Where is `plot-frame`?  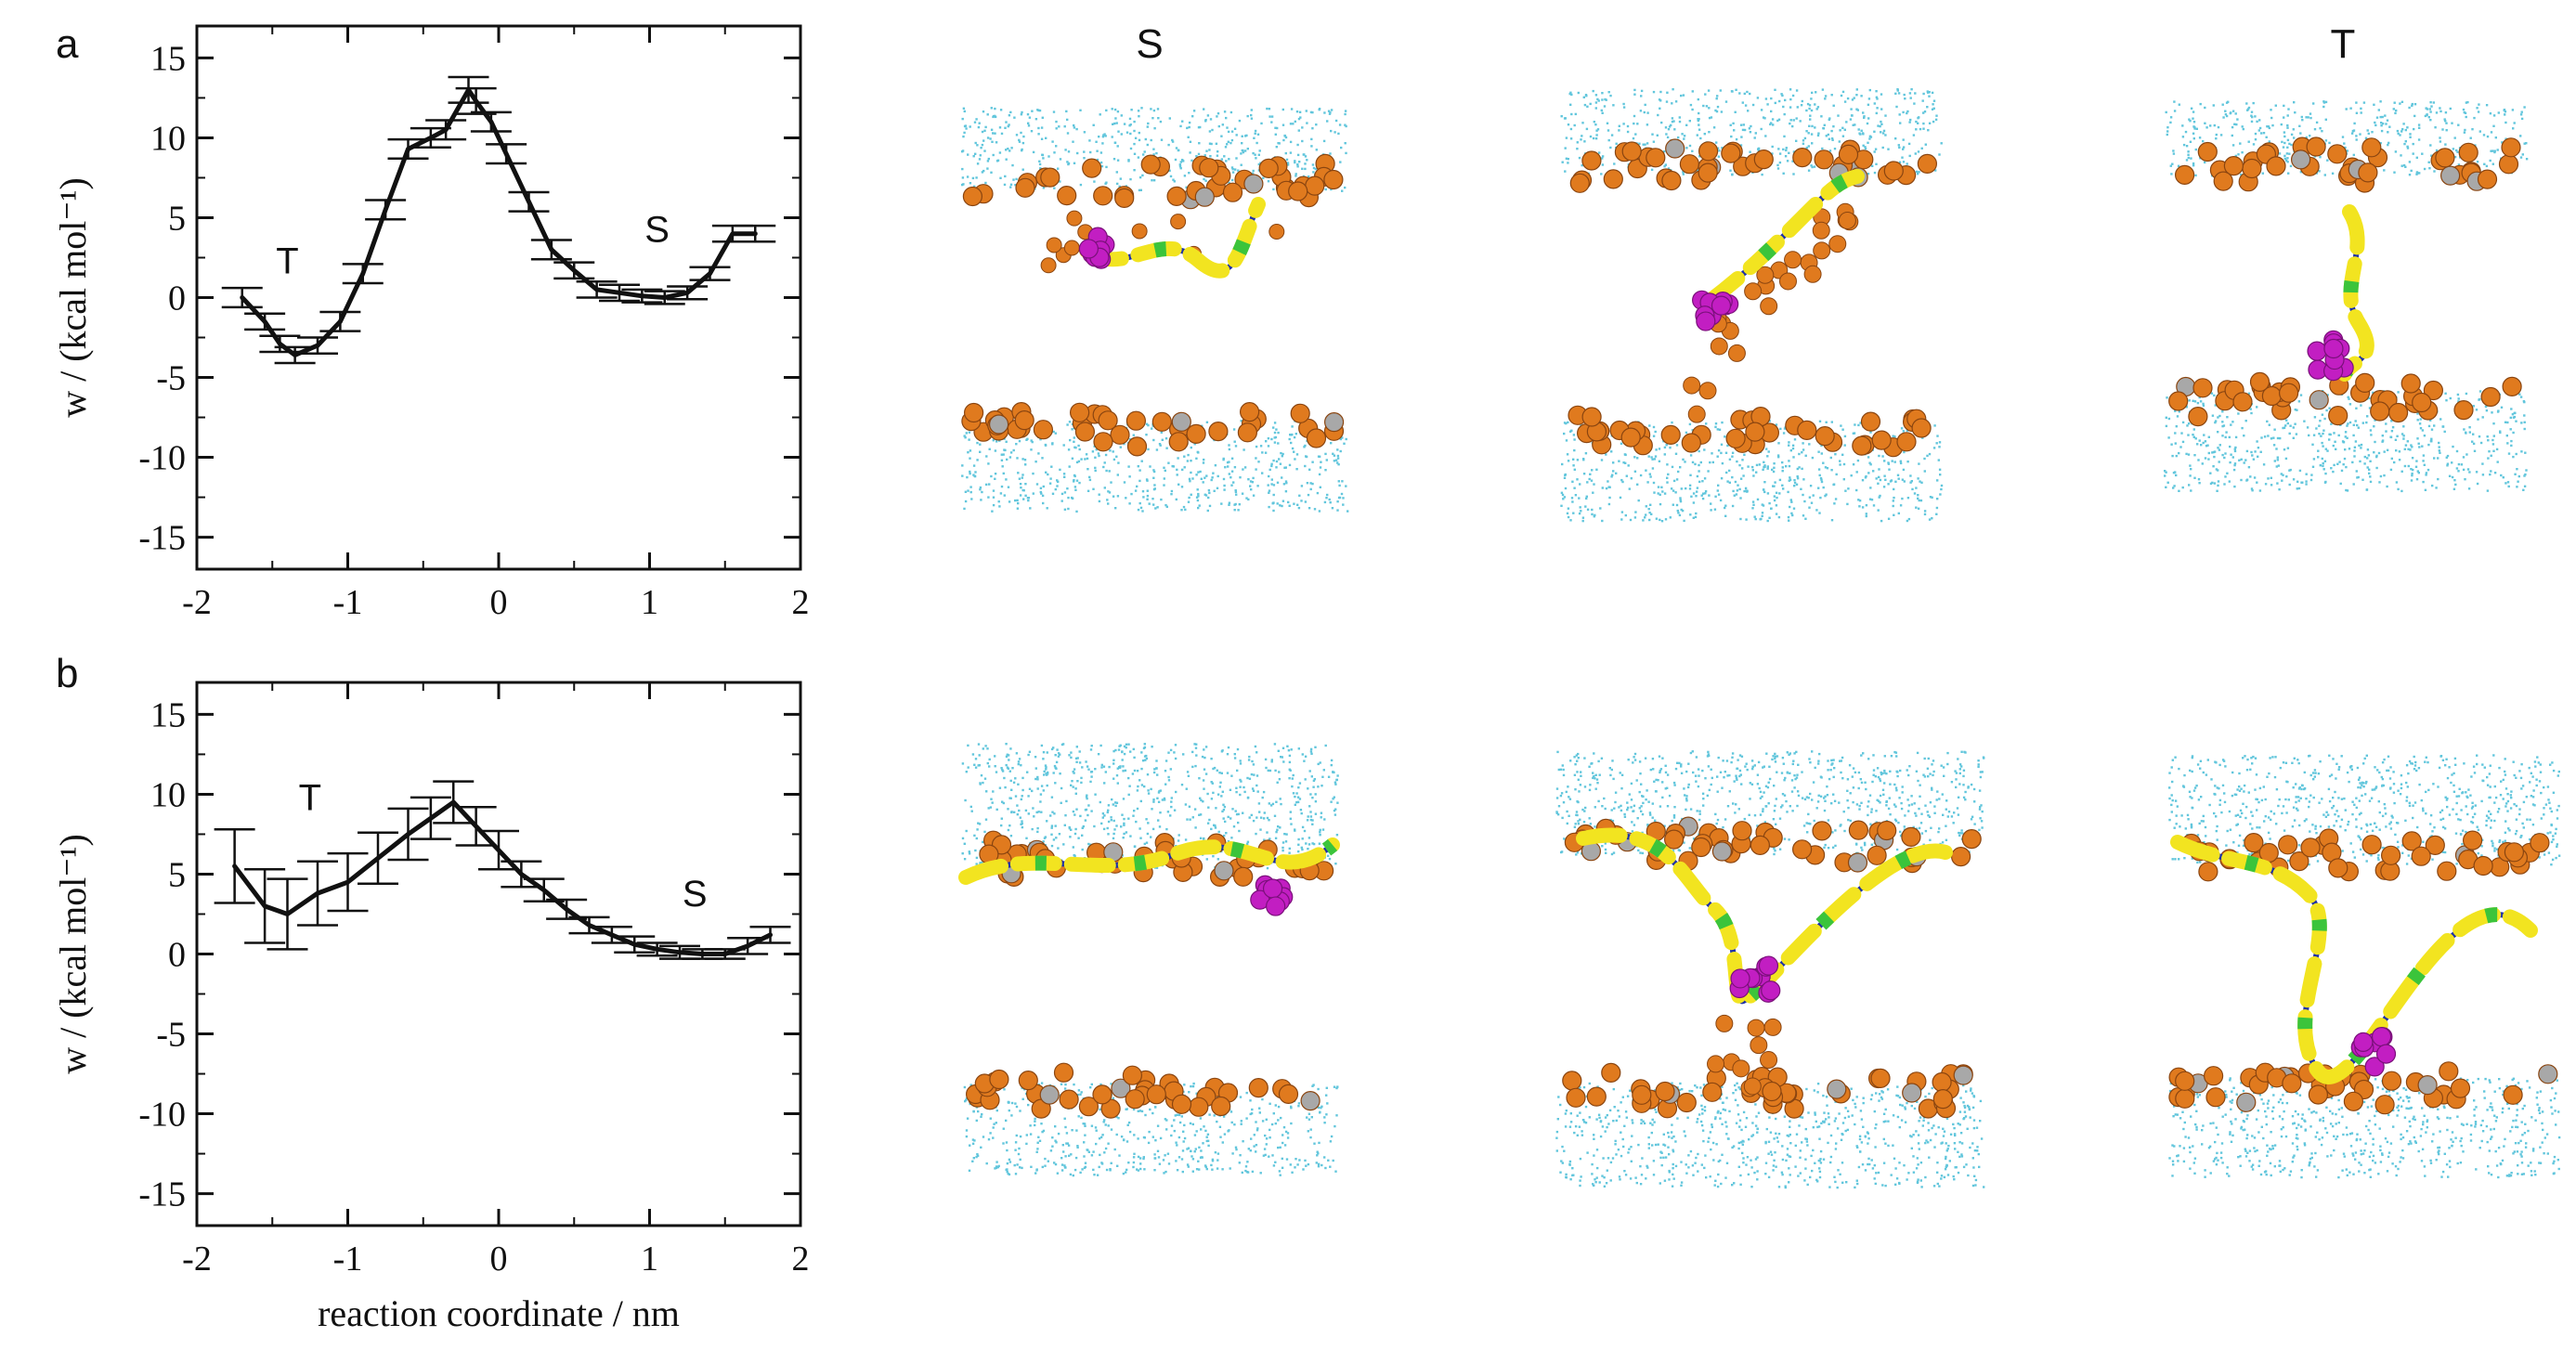
plot-frame is located at coordinates (498, 297).